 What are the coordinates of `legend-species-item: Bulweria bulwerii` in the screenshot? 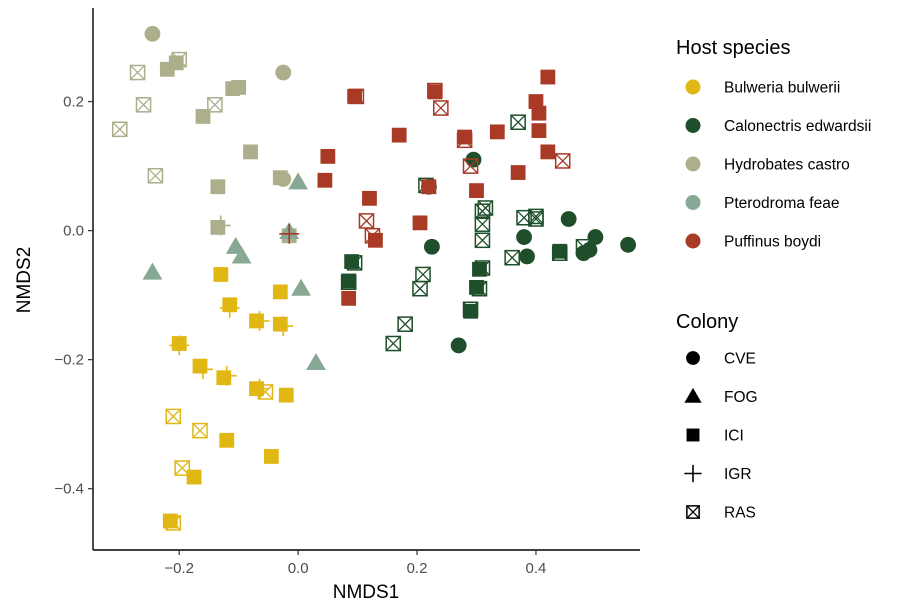 It's located at (762, 88).